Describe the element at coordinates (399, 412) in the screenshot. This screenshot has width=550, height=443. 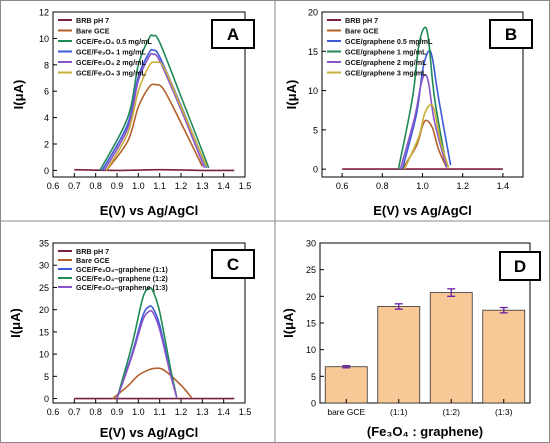
I see `category-label: (1:1)` at that location.